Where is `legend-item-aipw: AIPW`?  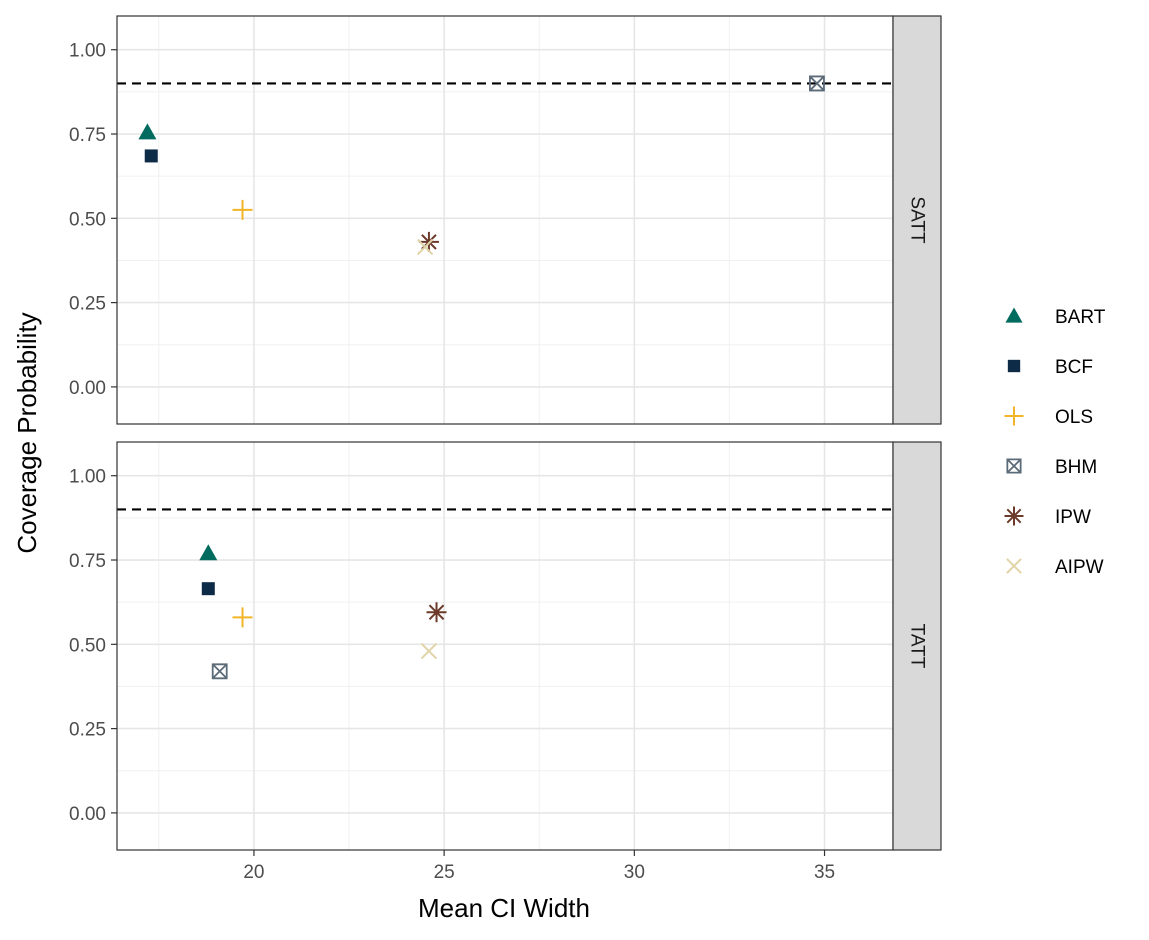 legend-item-aipw: AIPW is located at coordinates (1055, 567).